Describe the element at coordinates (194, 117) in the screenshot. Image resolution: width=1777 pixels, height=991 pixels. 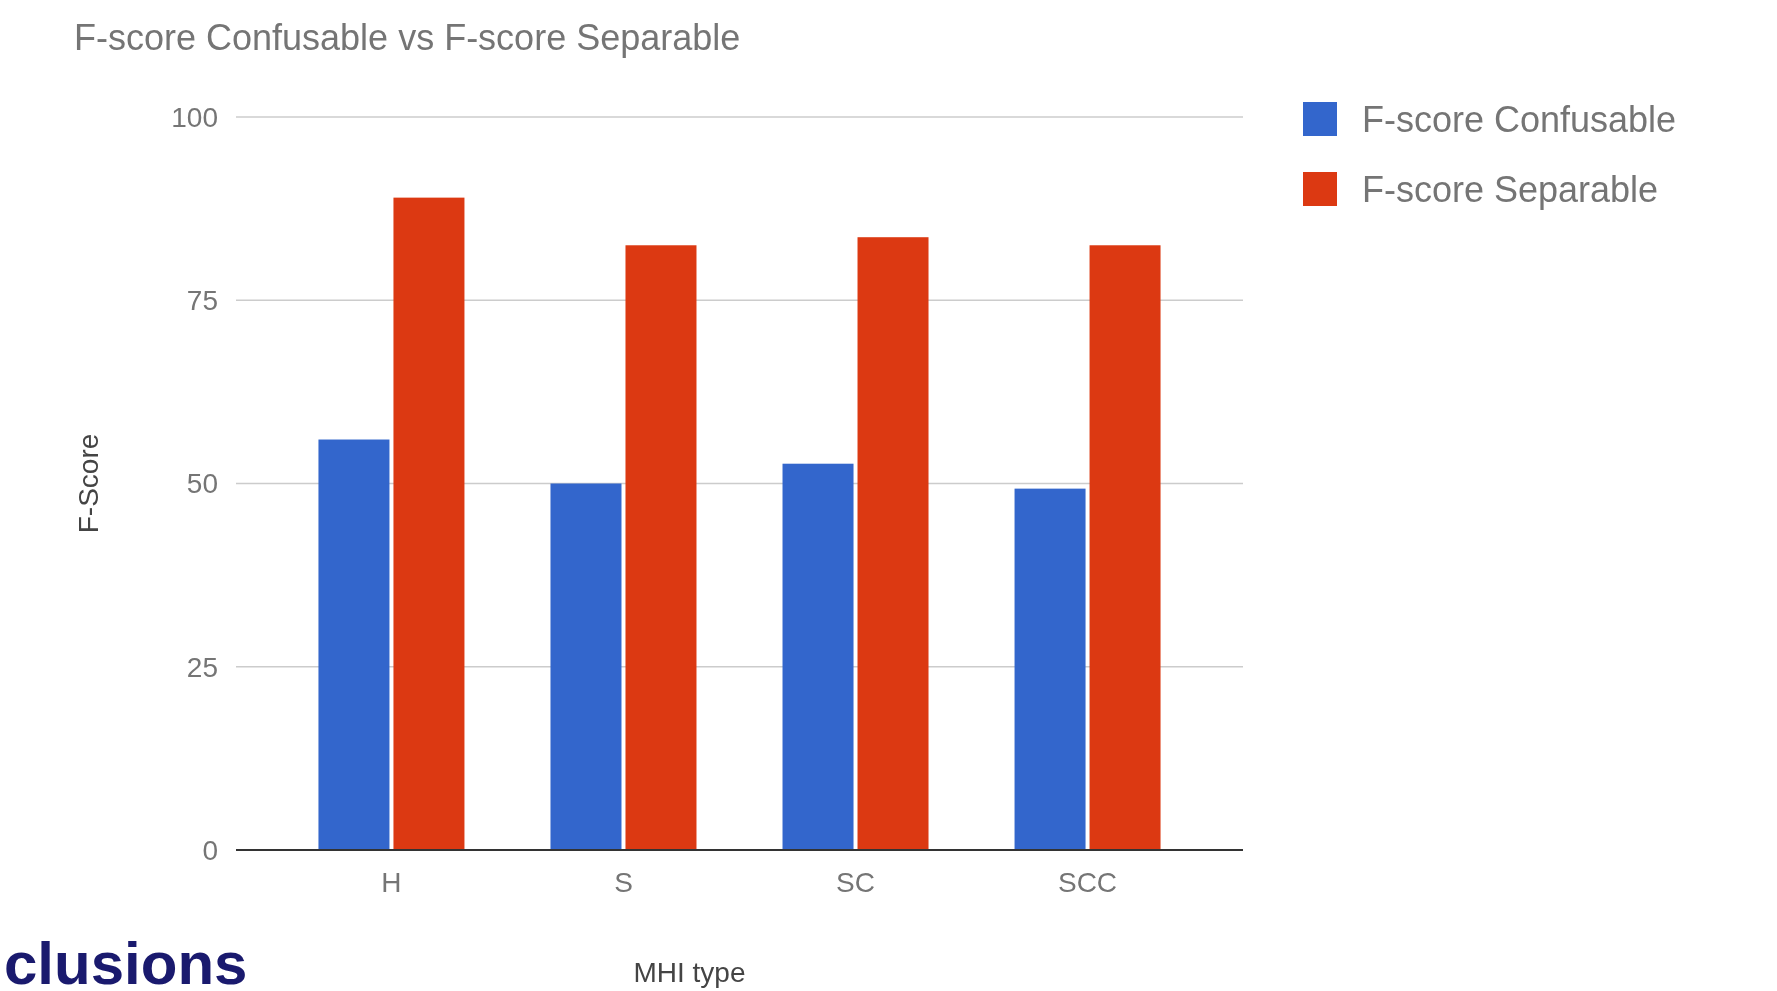
I see `y-tick-label: 100` at that location.